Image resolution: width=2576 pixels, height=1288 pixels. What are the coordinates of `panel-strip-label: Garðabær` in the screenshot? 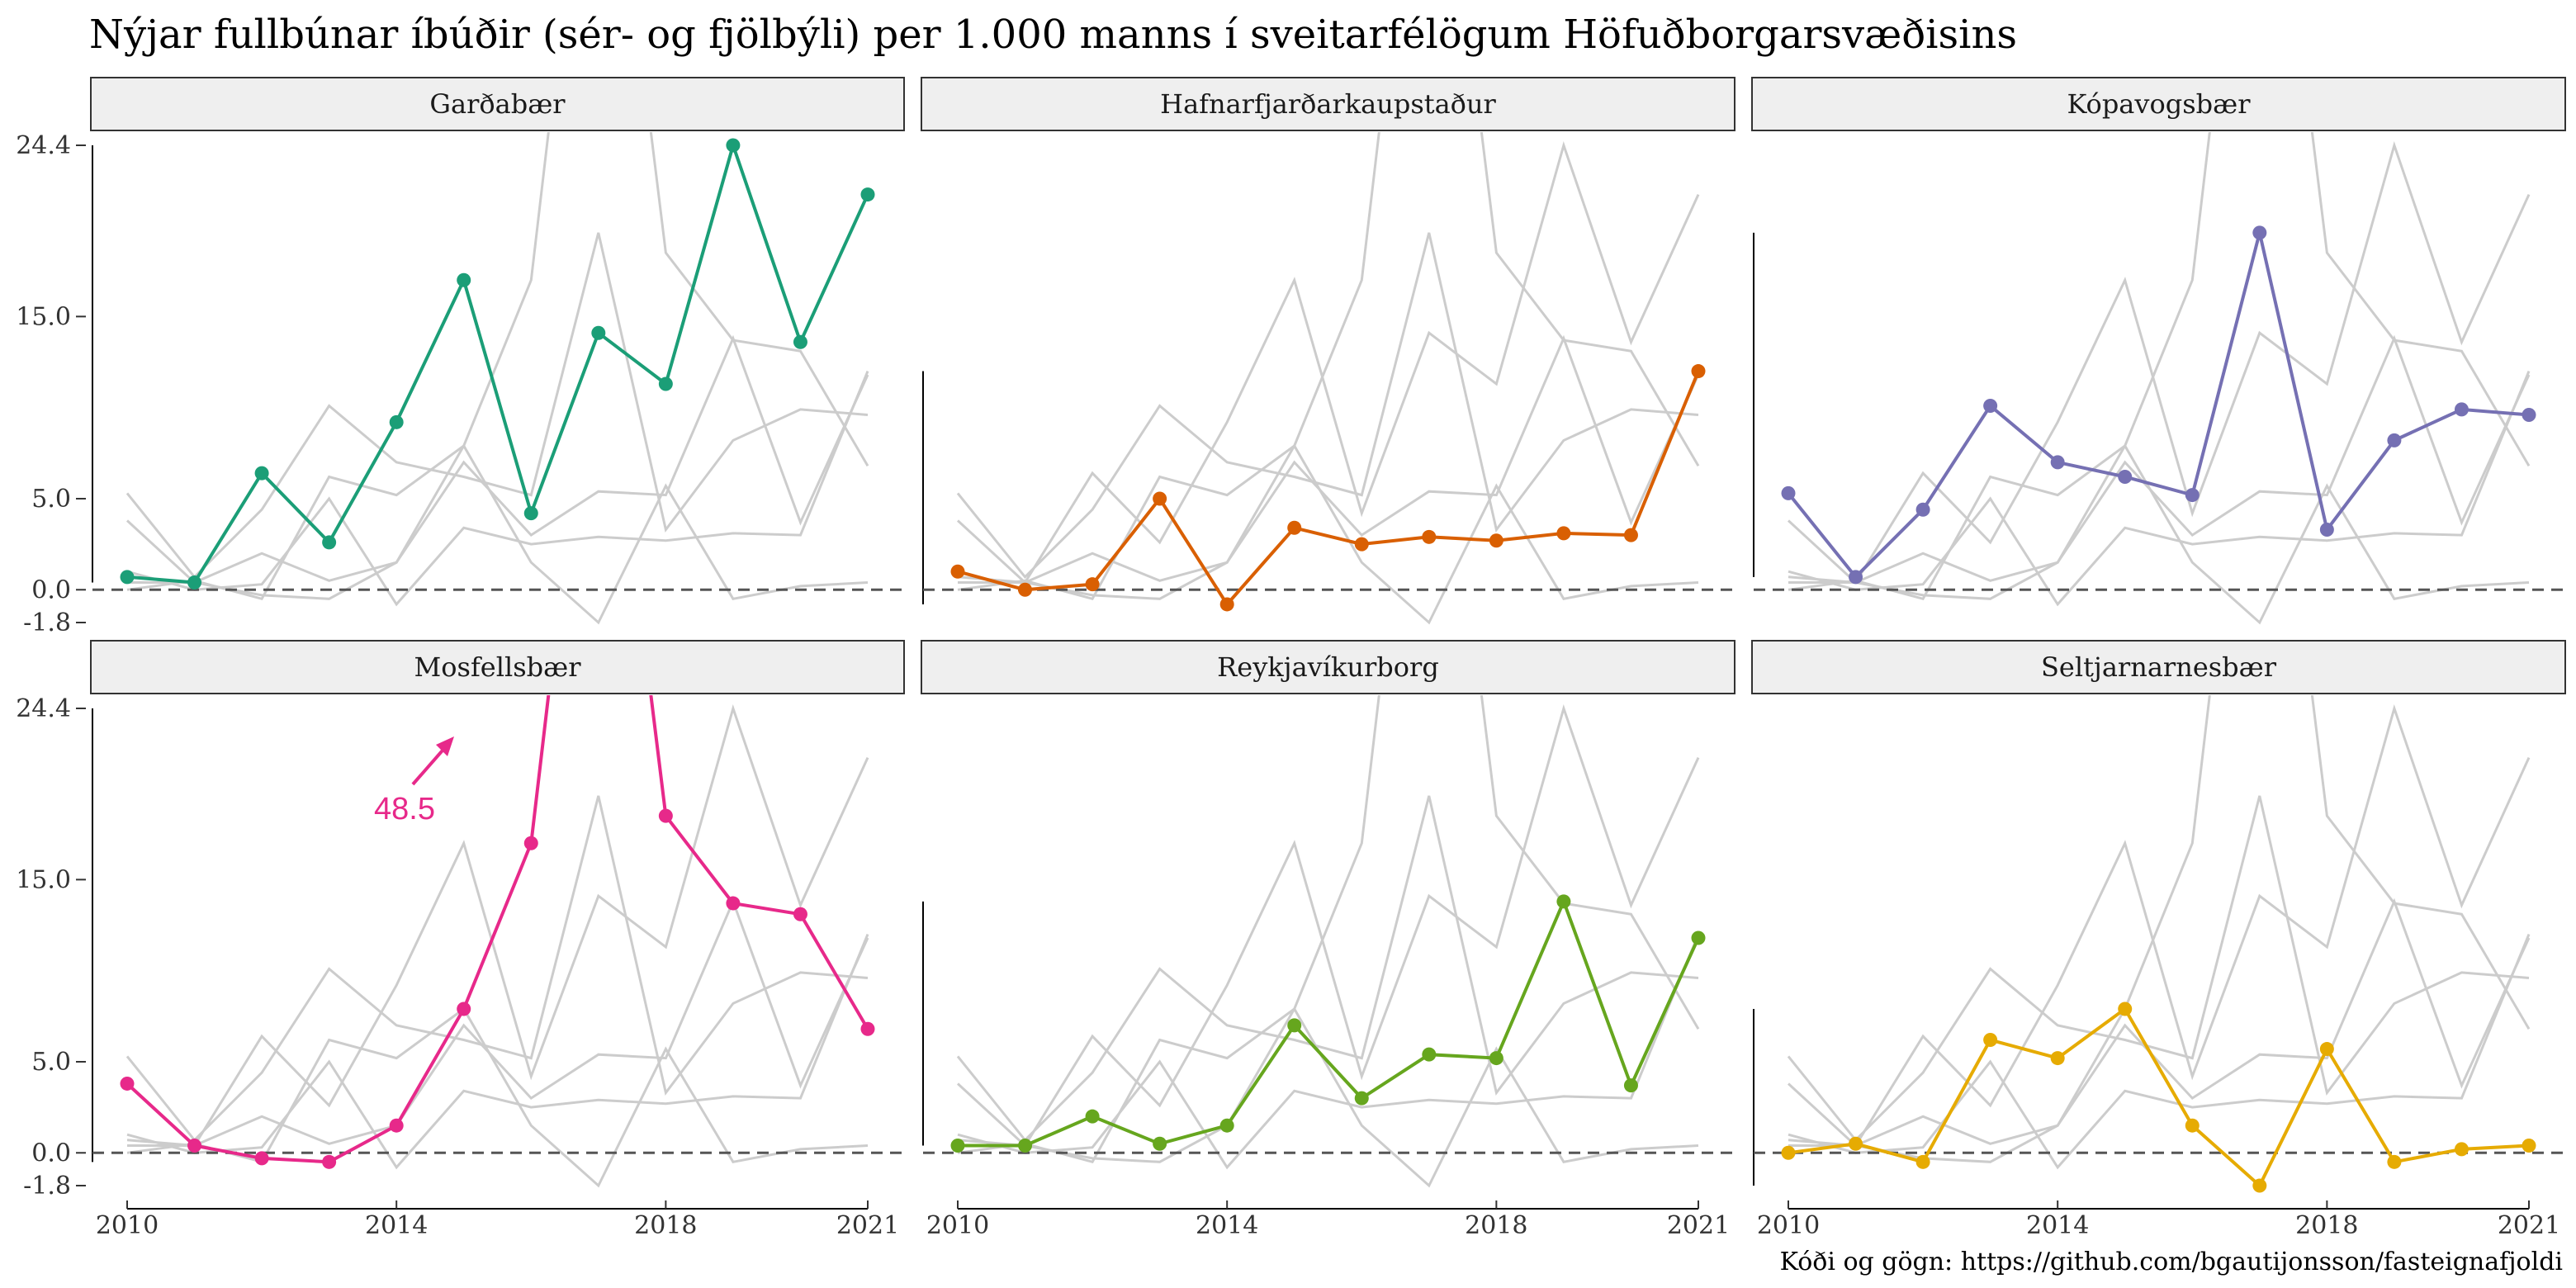 It's located at (497, 104).